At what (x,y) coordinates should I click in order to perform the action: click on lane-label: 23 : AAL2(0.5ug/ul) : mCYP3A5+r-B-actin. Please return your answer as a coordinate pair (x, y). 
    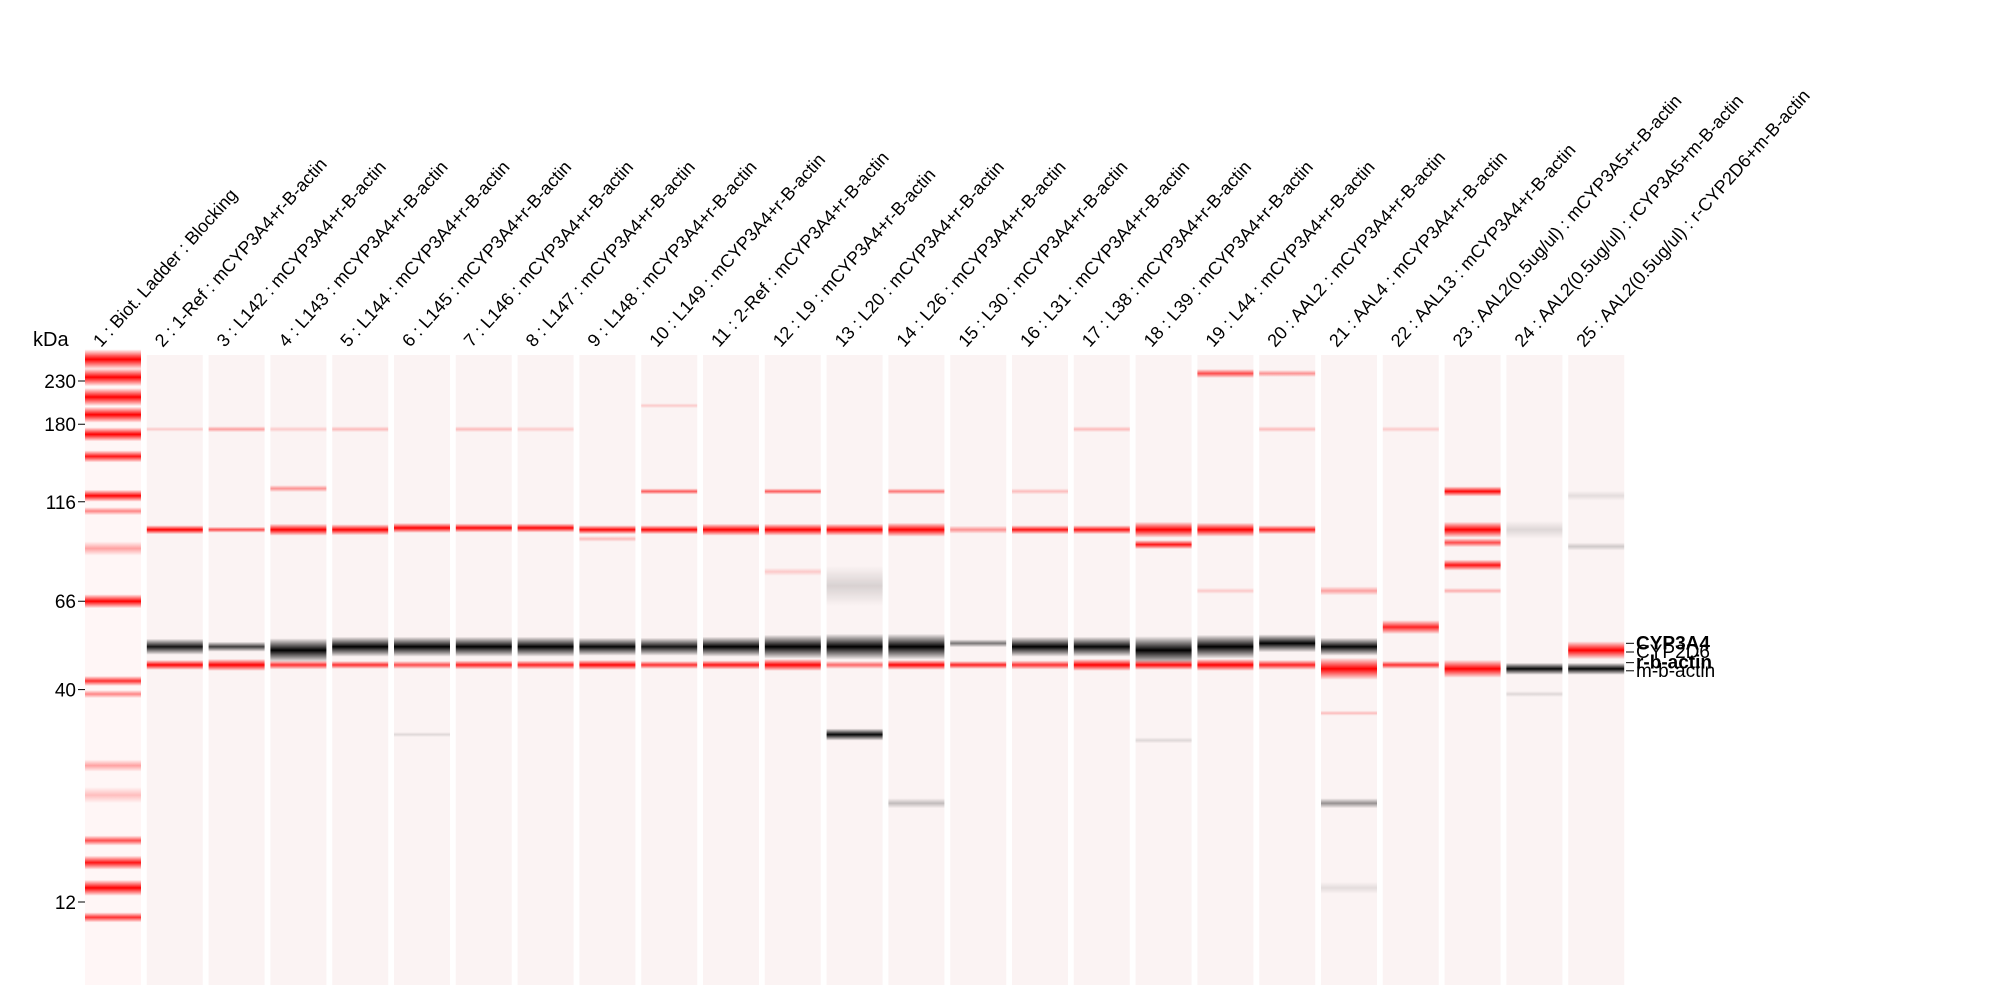
    Looking at the image, I should click on (1567, 221).